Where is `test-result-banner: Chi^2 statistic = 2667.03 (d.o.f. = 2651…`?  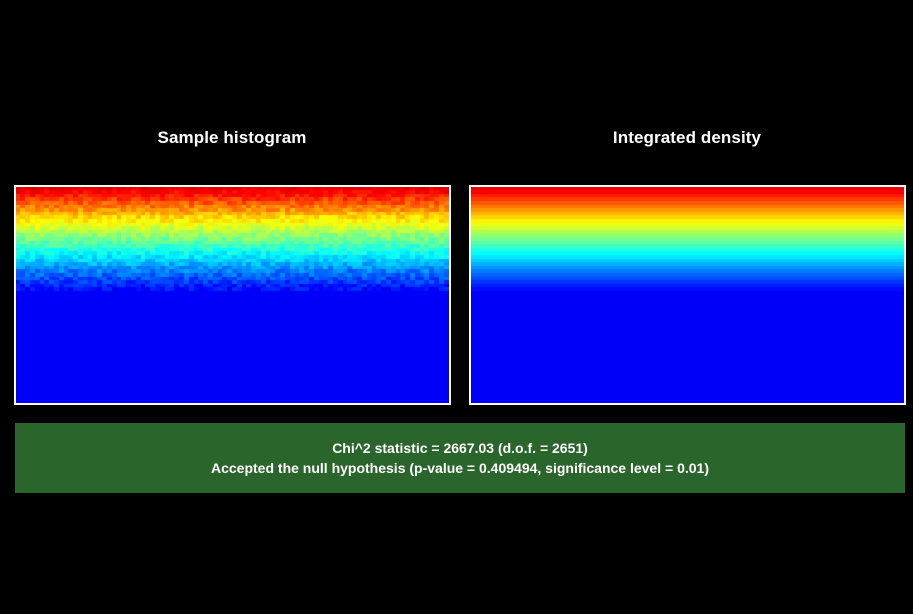 test-result-banner: Chi^2 statistic = 2667.03 (d.o.f. = 2651… is located at coordinates (460, 458).